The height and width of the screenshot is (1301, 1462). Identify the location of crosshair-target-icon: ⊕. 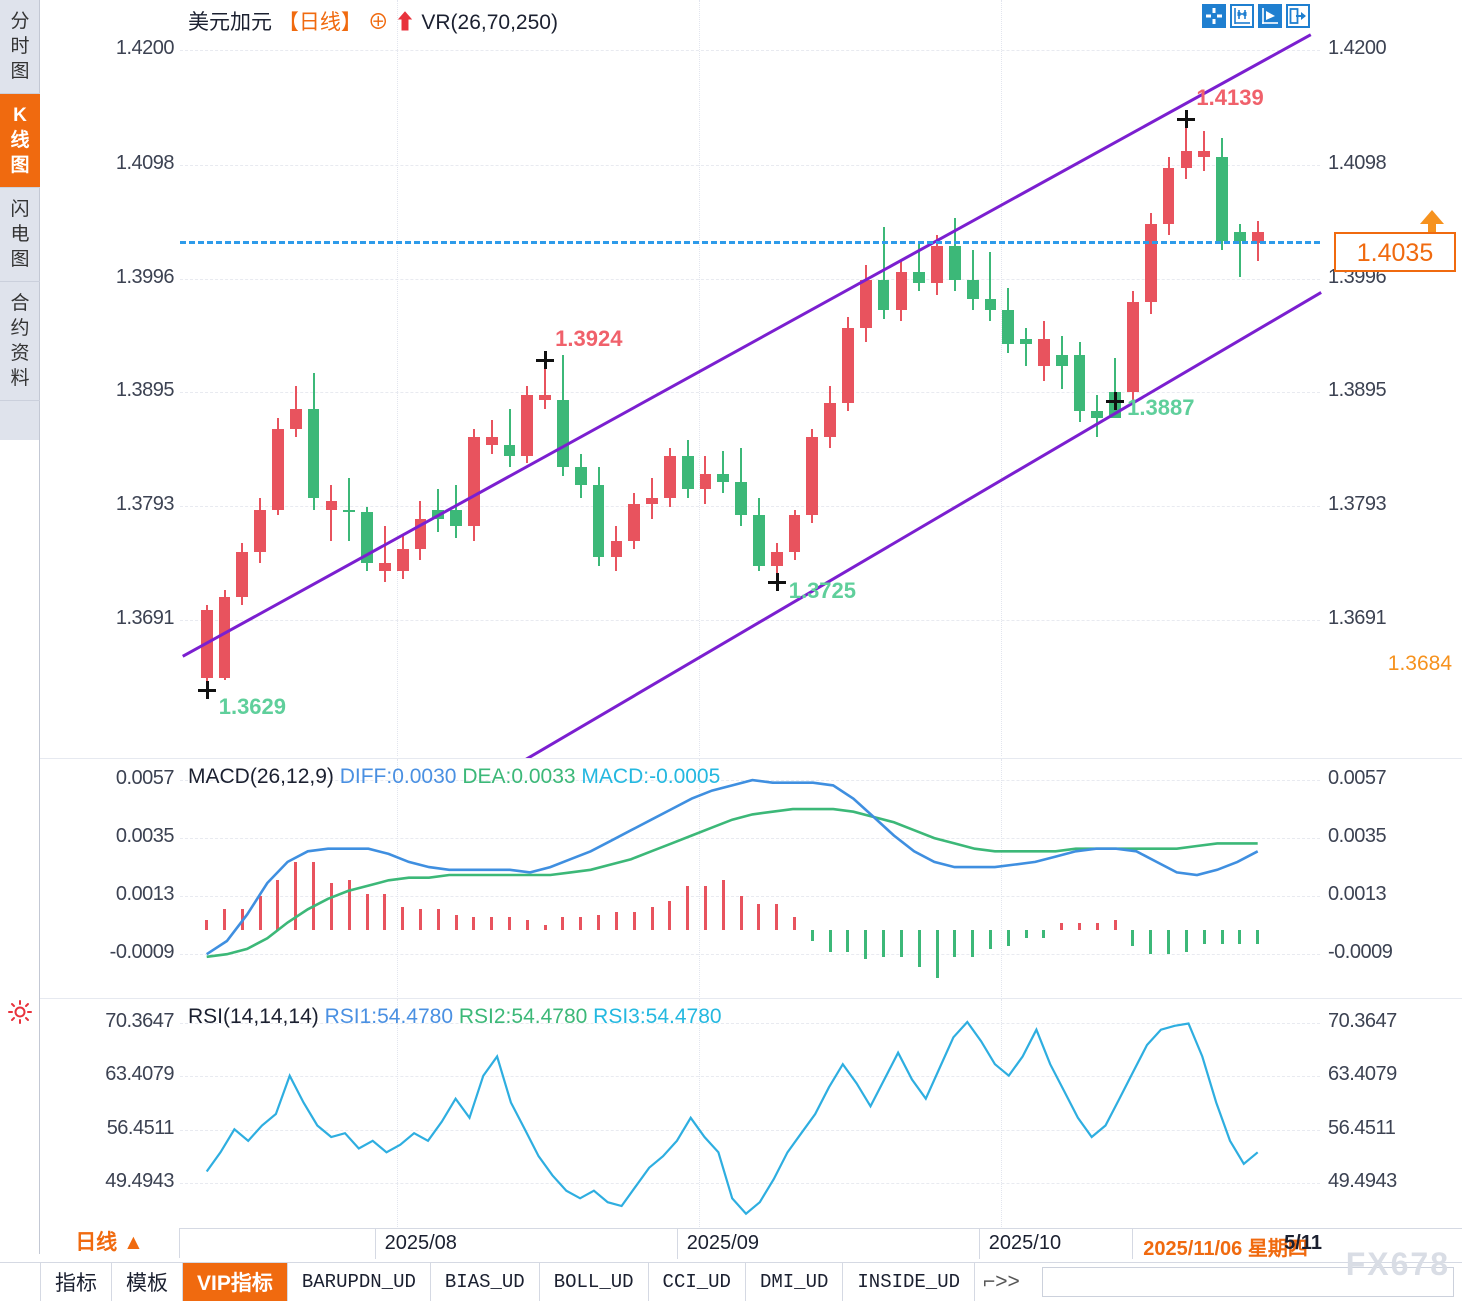
(378, 22).